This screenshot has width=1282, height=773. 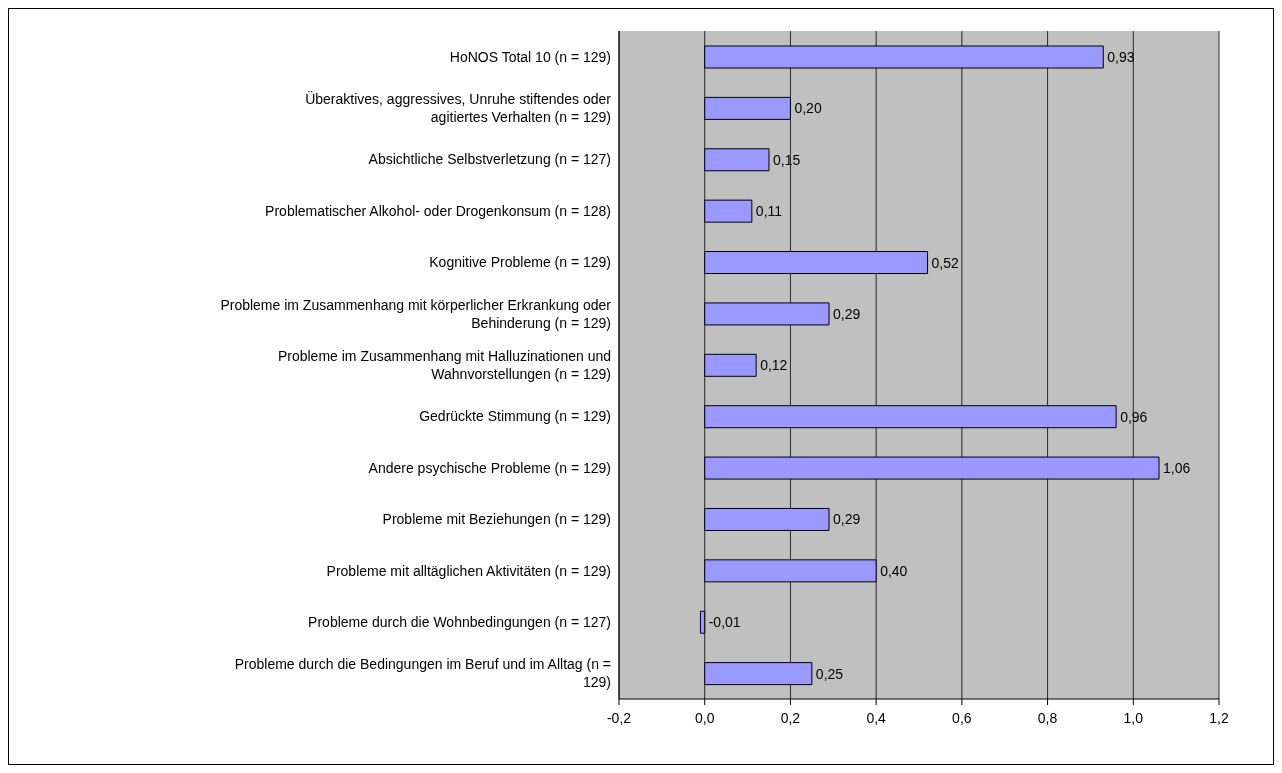 What do you see at coordinates (724, 622) in the screenshot?
I see `data-label: -0,01` at bounding box center [724, 622].